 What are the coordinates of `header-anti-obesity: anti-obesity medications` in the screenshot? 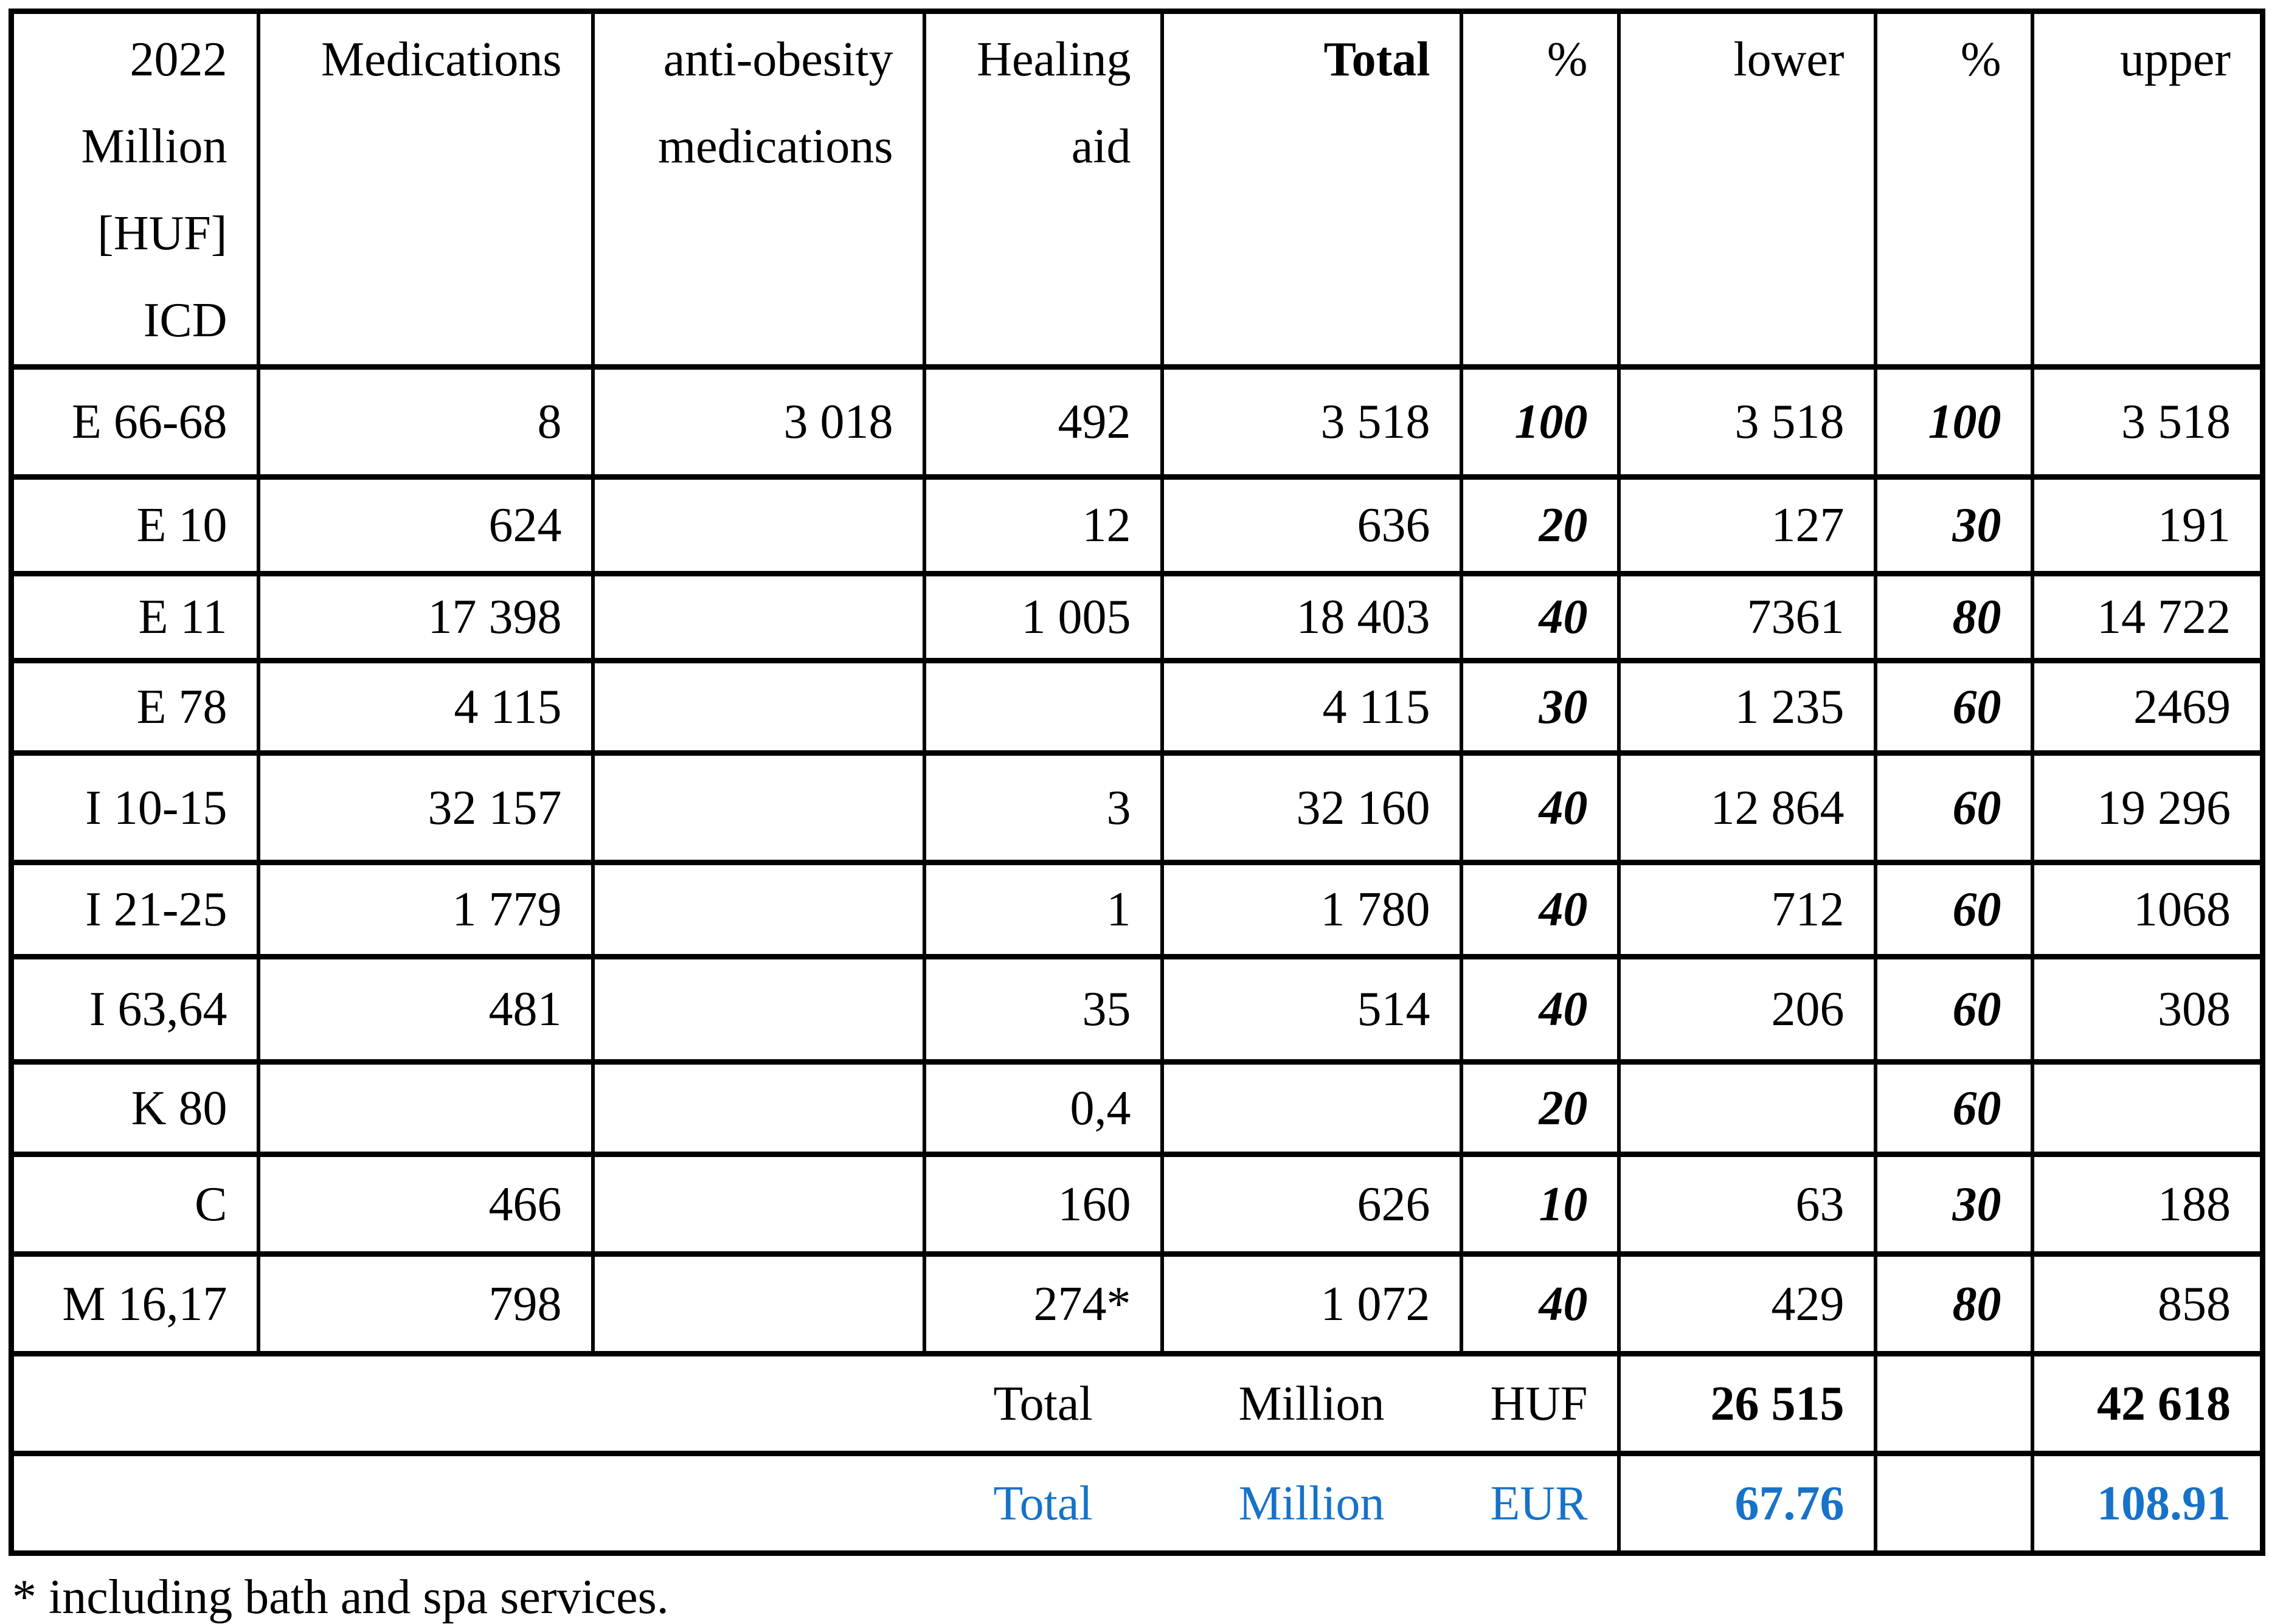 It's located at (758, 189).